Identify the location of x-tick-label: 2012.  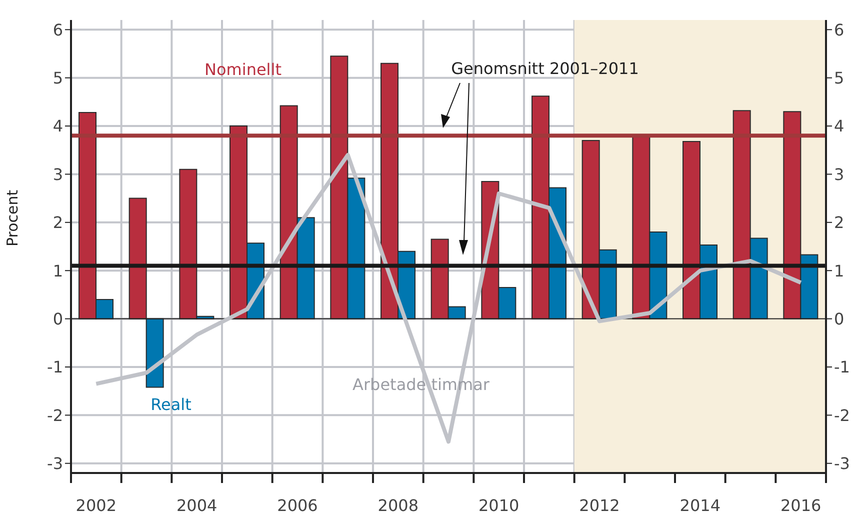
(599, 505).